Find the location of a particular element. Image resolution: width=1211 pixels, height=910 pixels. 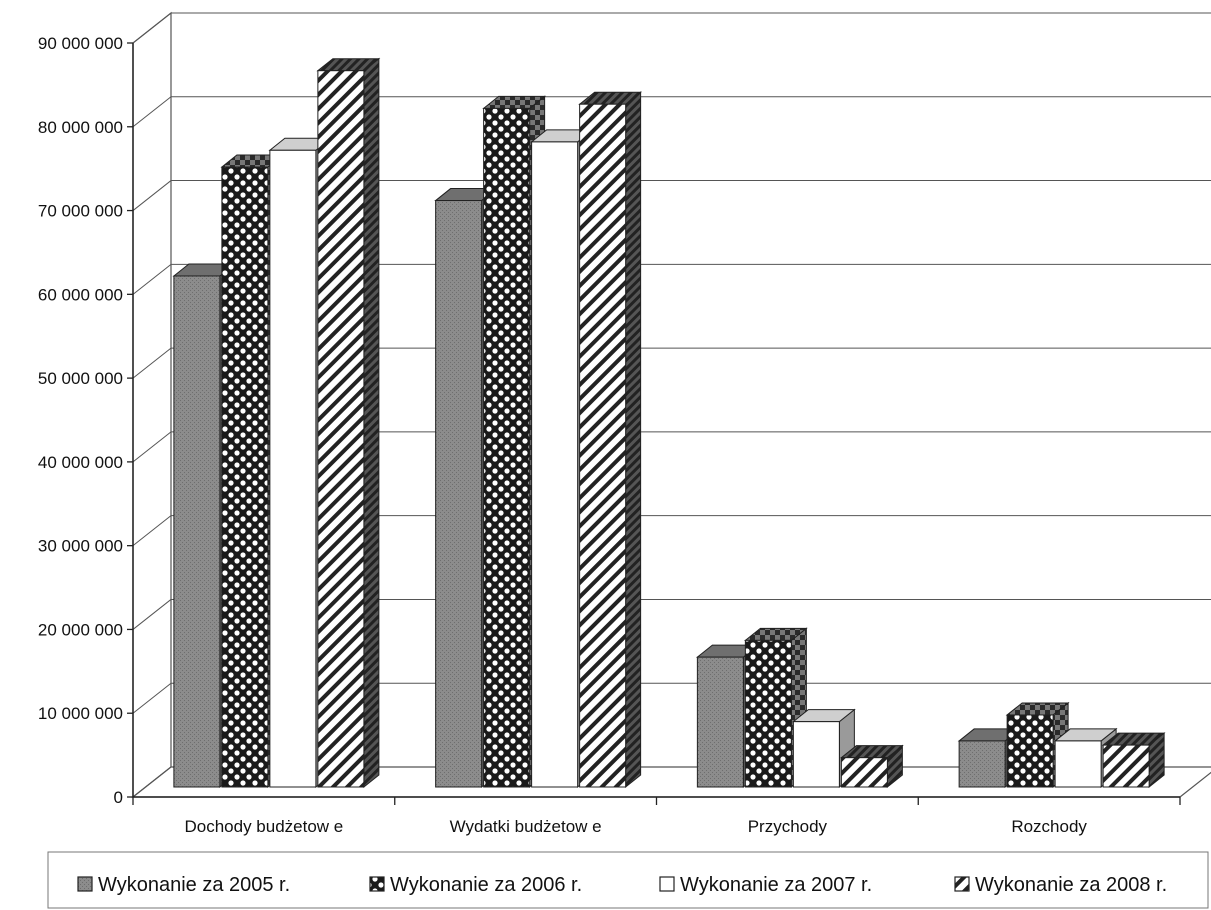

y-tick-label: 0 is located at coordinates (118, 797).